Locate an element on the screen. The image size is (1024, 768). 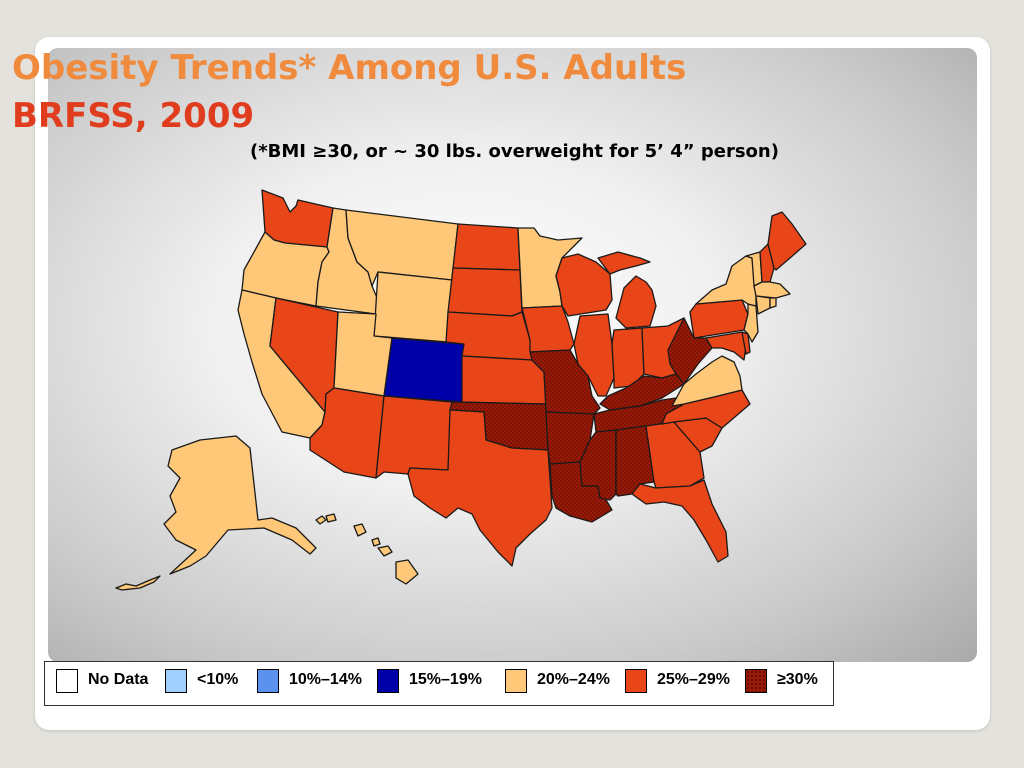
state-hawaii is located at coordinates (367, 549).